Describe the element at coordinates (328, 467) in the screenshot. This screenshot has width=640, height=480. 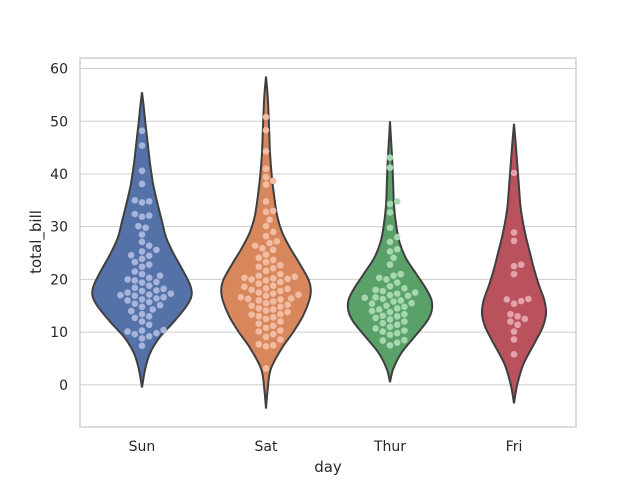
I see `x-axis-label: day` at that location.